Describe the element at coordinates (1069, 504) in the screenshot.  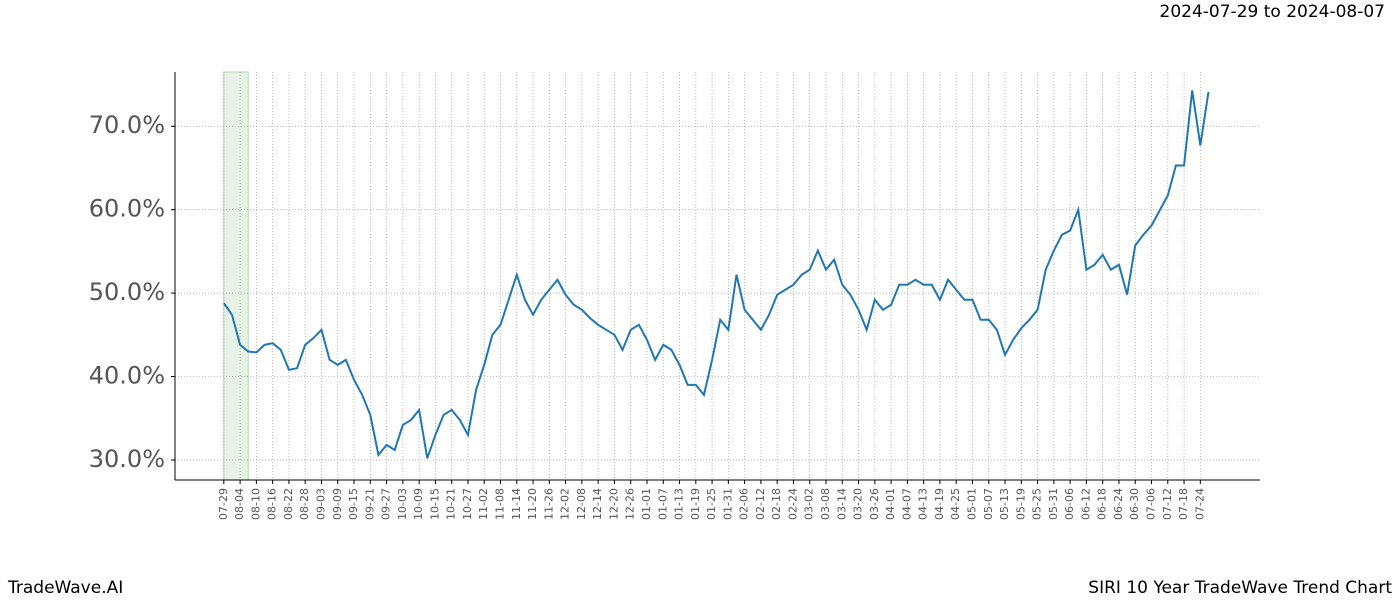
I see `x-tick-label: 06-06` at that location.